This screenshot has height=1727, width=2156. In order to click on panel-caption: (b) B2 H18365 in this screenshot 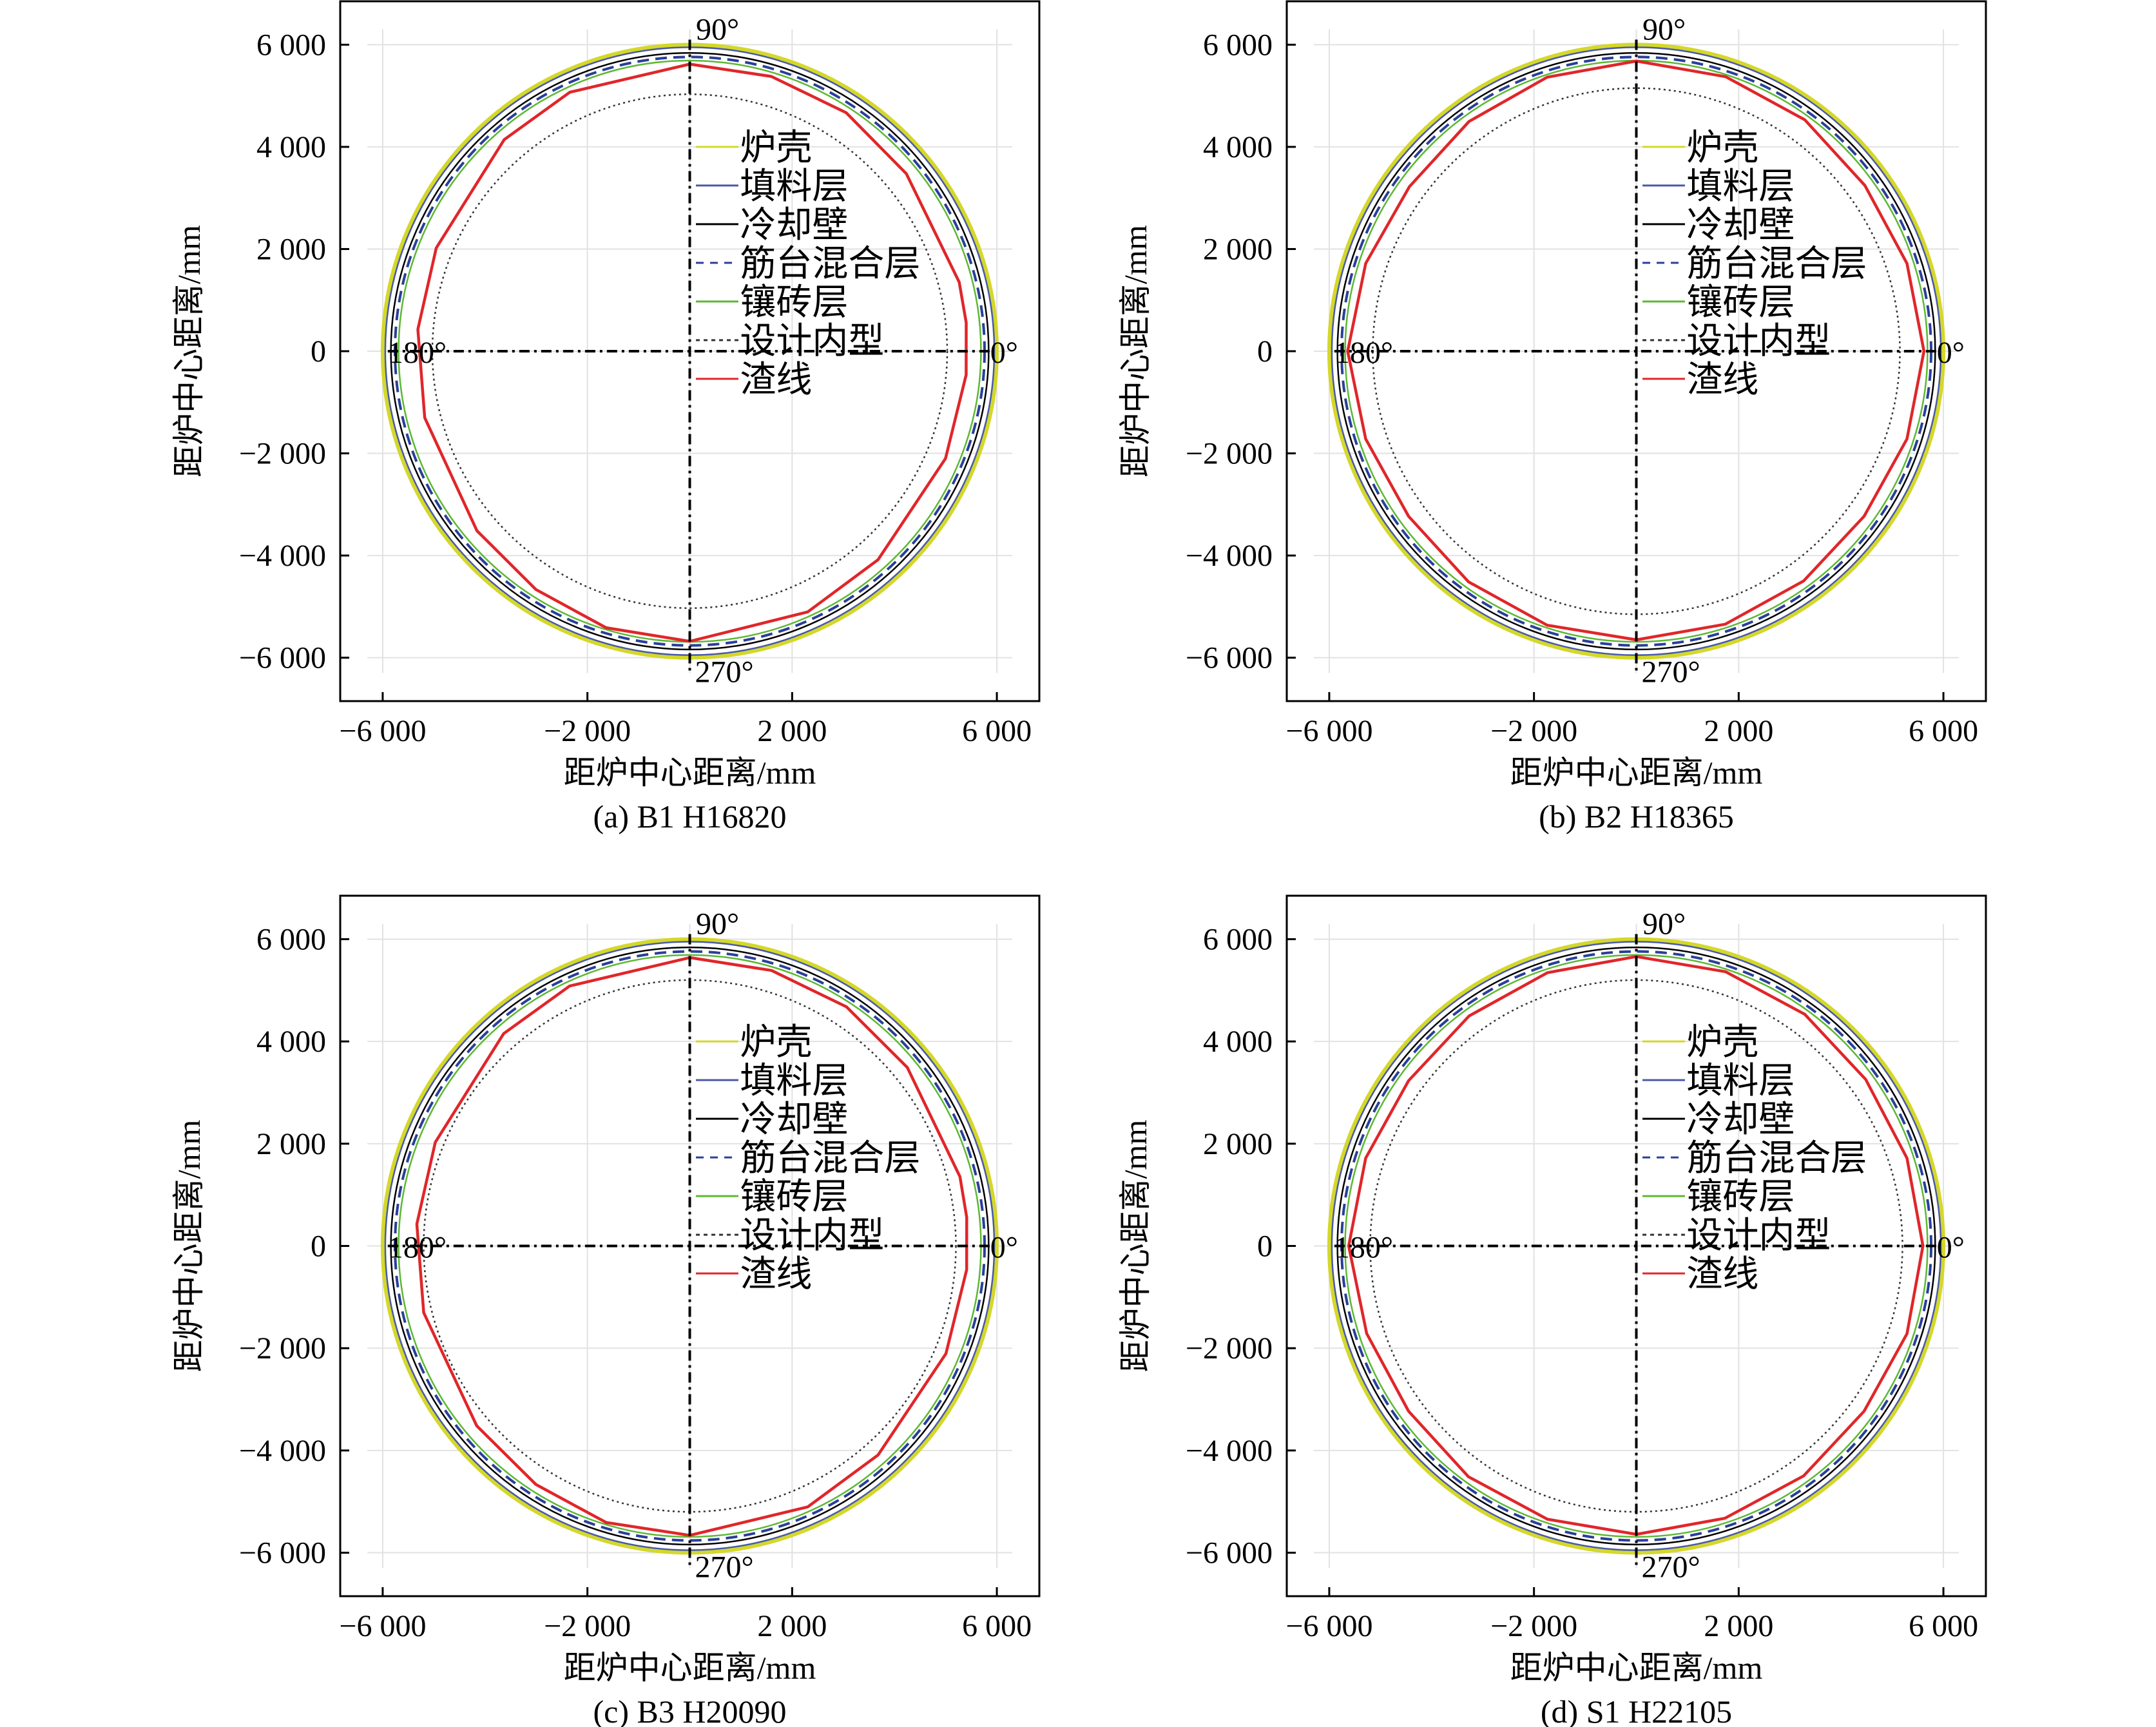, I will do `click(1637, 816)`.